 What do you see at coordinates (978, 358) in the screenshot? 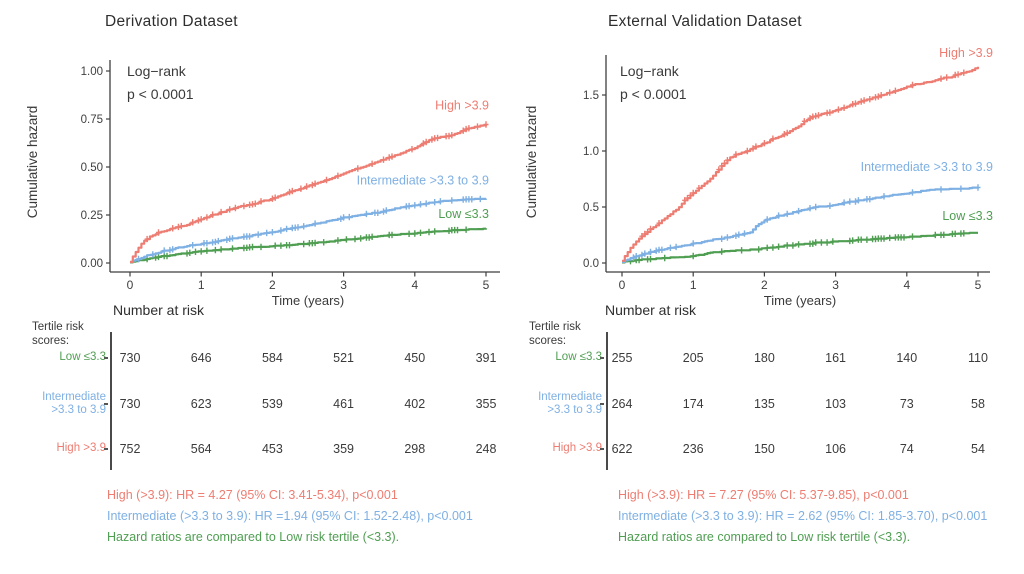
I see `risk-count: 110` at bounding box center [978, 358].